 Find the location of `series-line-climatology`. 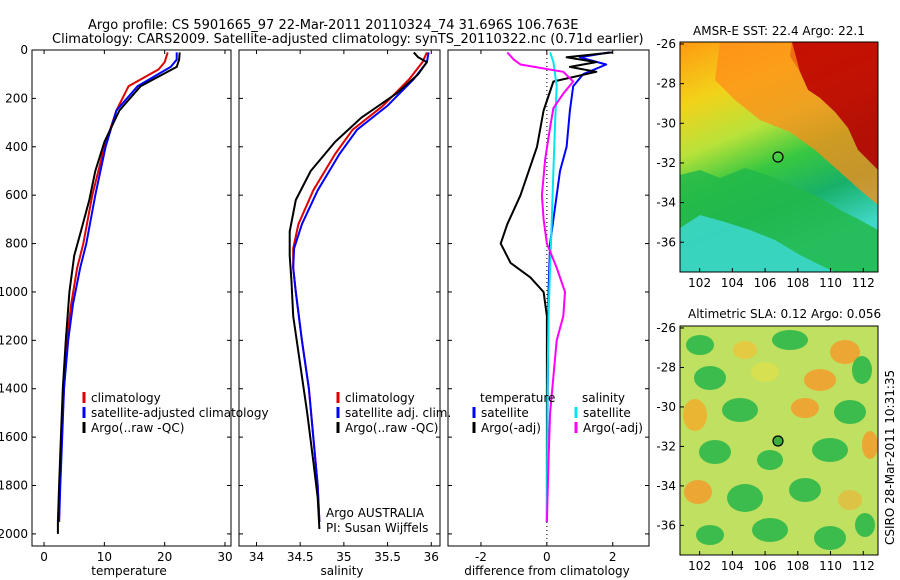

series-line-climatology is located at coordinates (360, 286).